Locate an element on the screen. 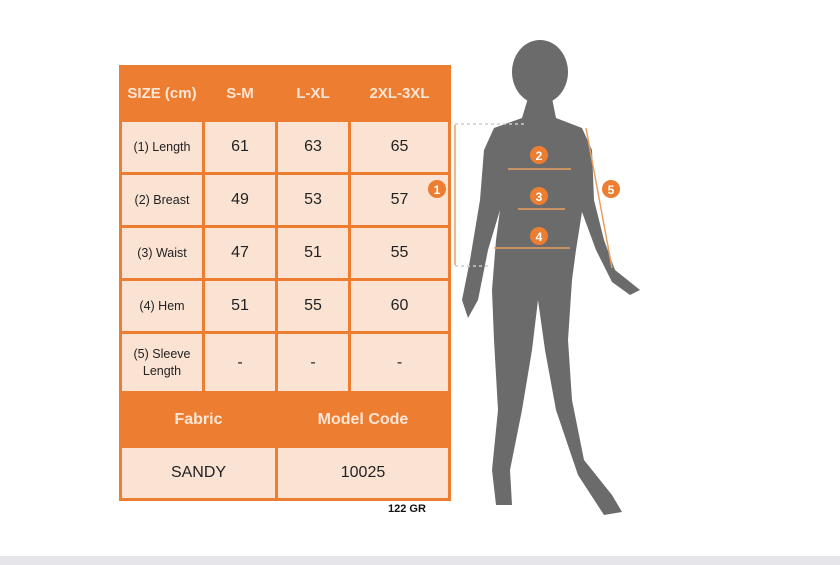 This screenshot has height=565, width=840. svg-text: 5 is located at coordinates (611, 190).